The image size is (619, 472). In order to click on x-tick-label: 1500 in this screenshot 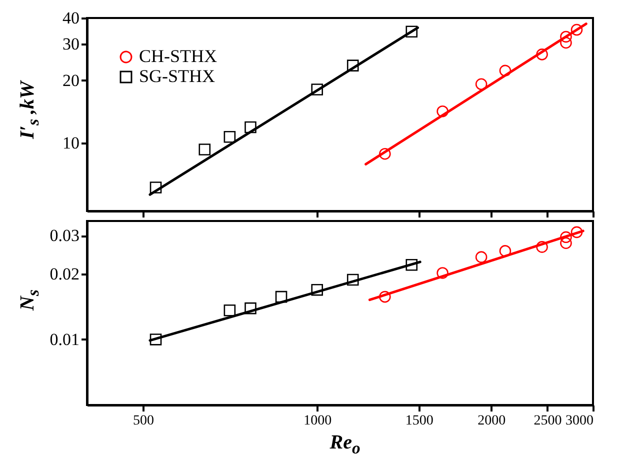, I will do `click(419, 421)`.